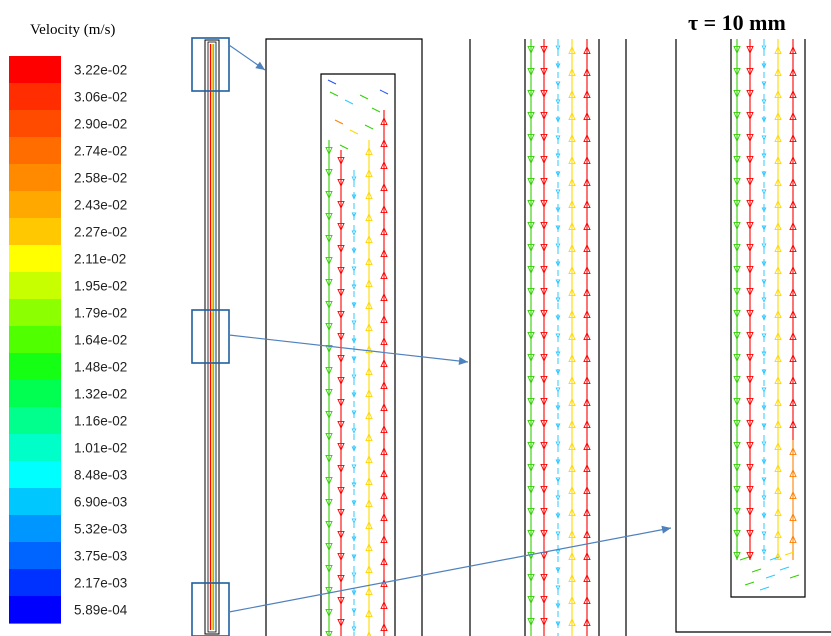 The height and width of the screenshot is (636, 831). Describe the element at coordinates (100, 556) in the screenshot. I see `colorbar-tick-label: 3.75e-03` at that location.